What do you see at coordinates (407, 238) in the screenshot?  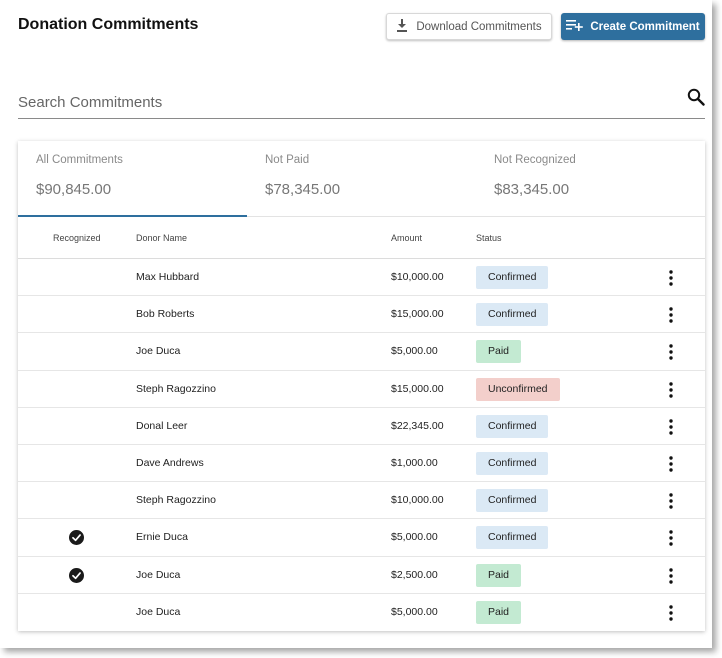 I see `column-header-amount: Amount` at bounding box center [407, 238].